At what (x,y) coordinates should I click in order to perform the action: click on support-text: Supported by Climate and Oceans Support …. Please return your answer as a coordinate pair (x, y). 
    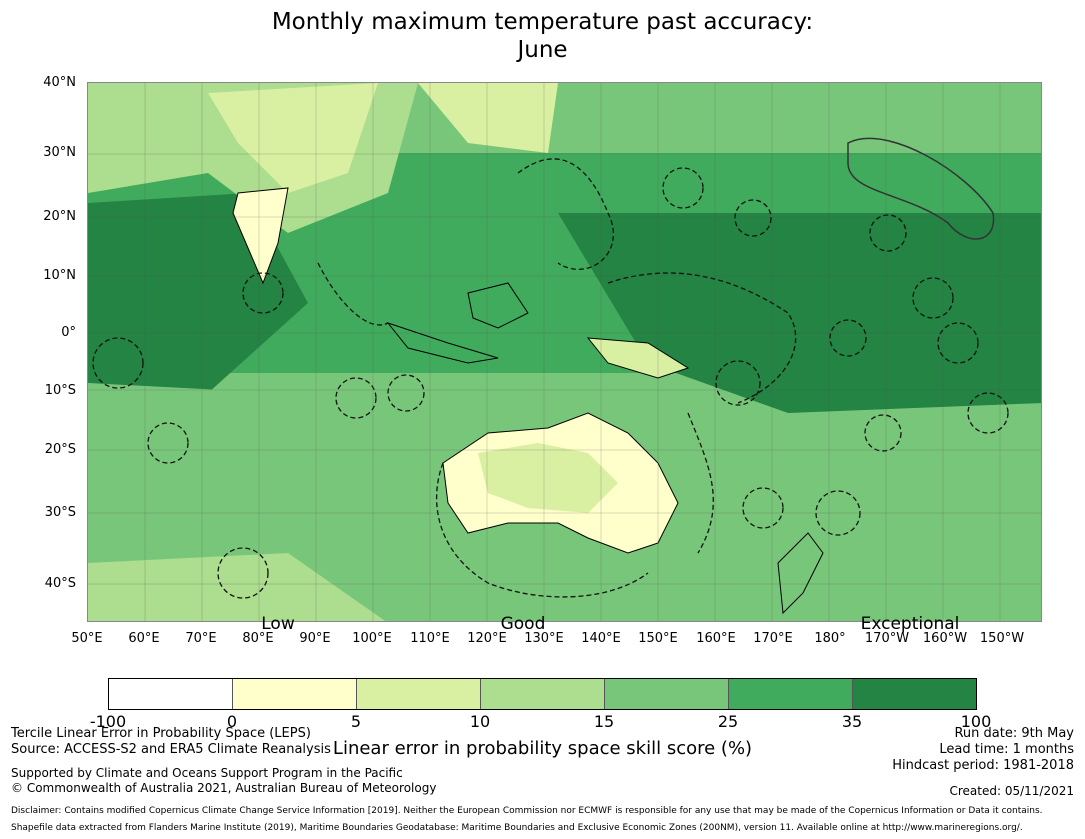
    Looking at the image, I should click on (207, 773).